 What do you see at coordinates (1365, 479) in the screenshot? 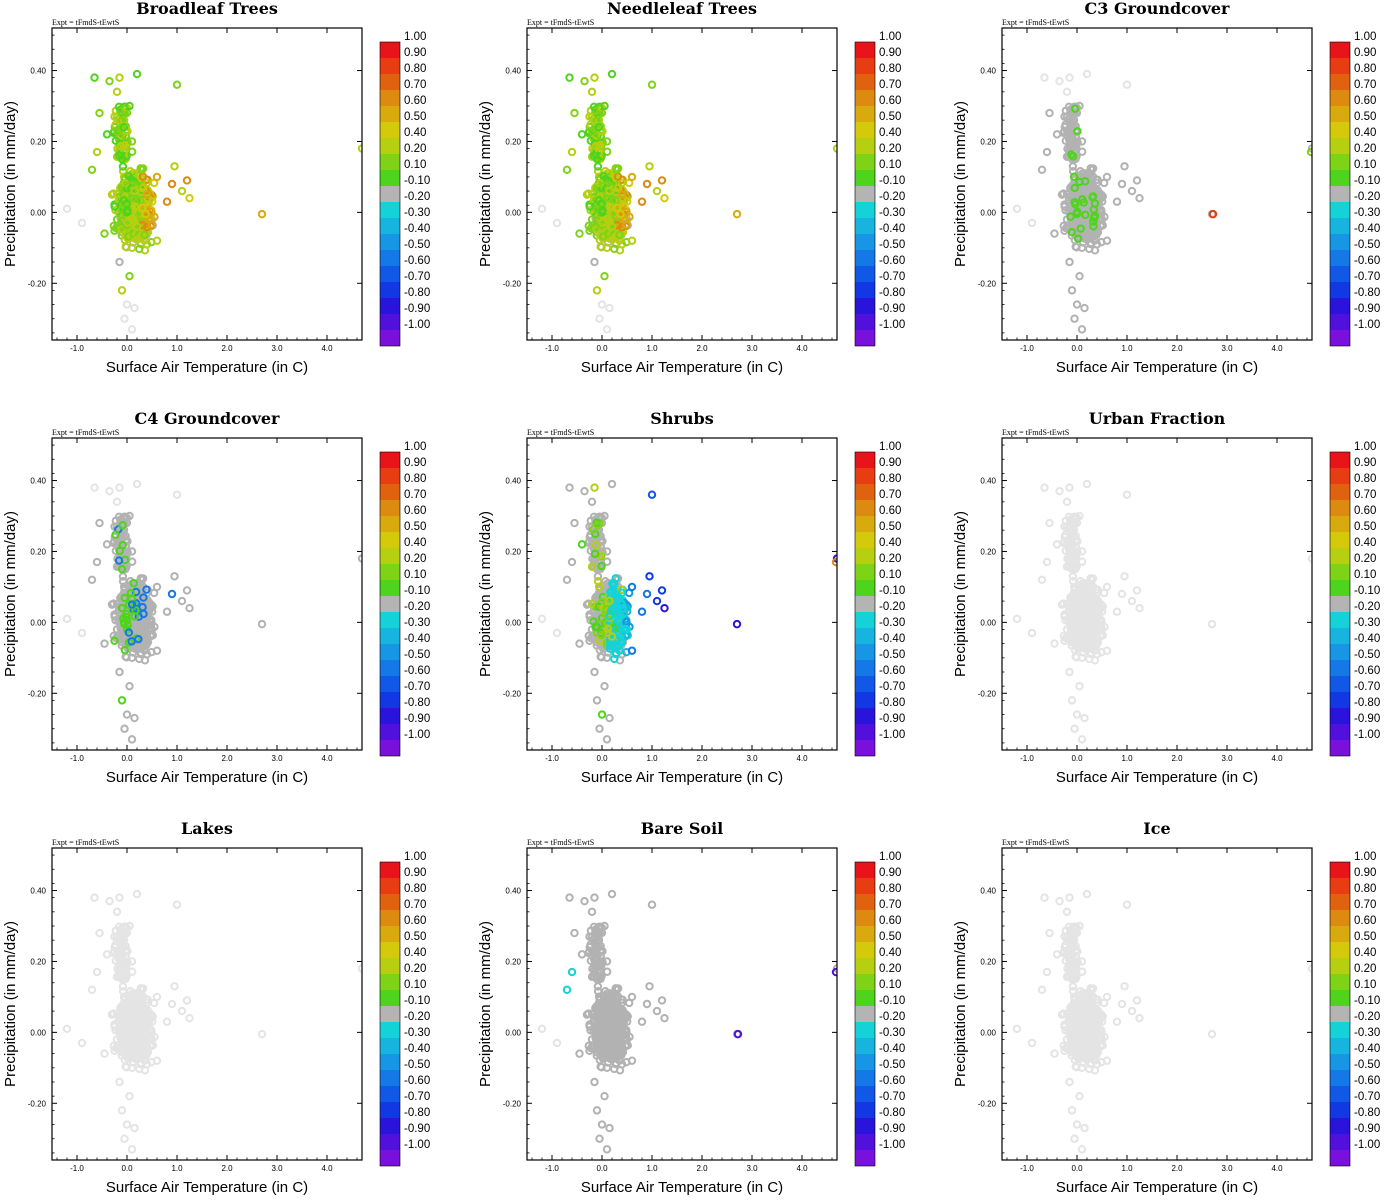
I see `colorbar-label: 0.80` at bounding box center [1365, 479].